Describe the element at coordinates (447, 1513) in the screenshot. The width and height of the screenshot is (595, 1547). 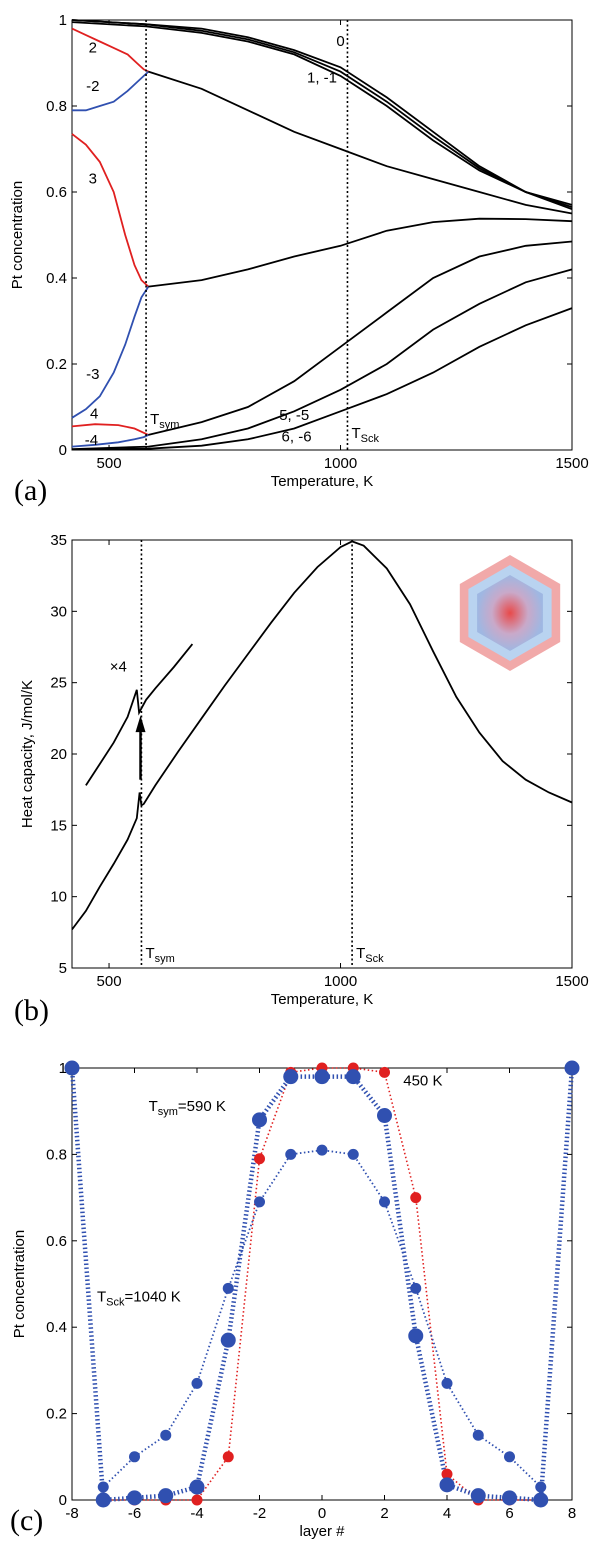
I see `x-tick-label: 4` at that location.